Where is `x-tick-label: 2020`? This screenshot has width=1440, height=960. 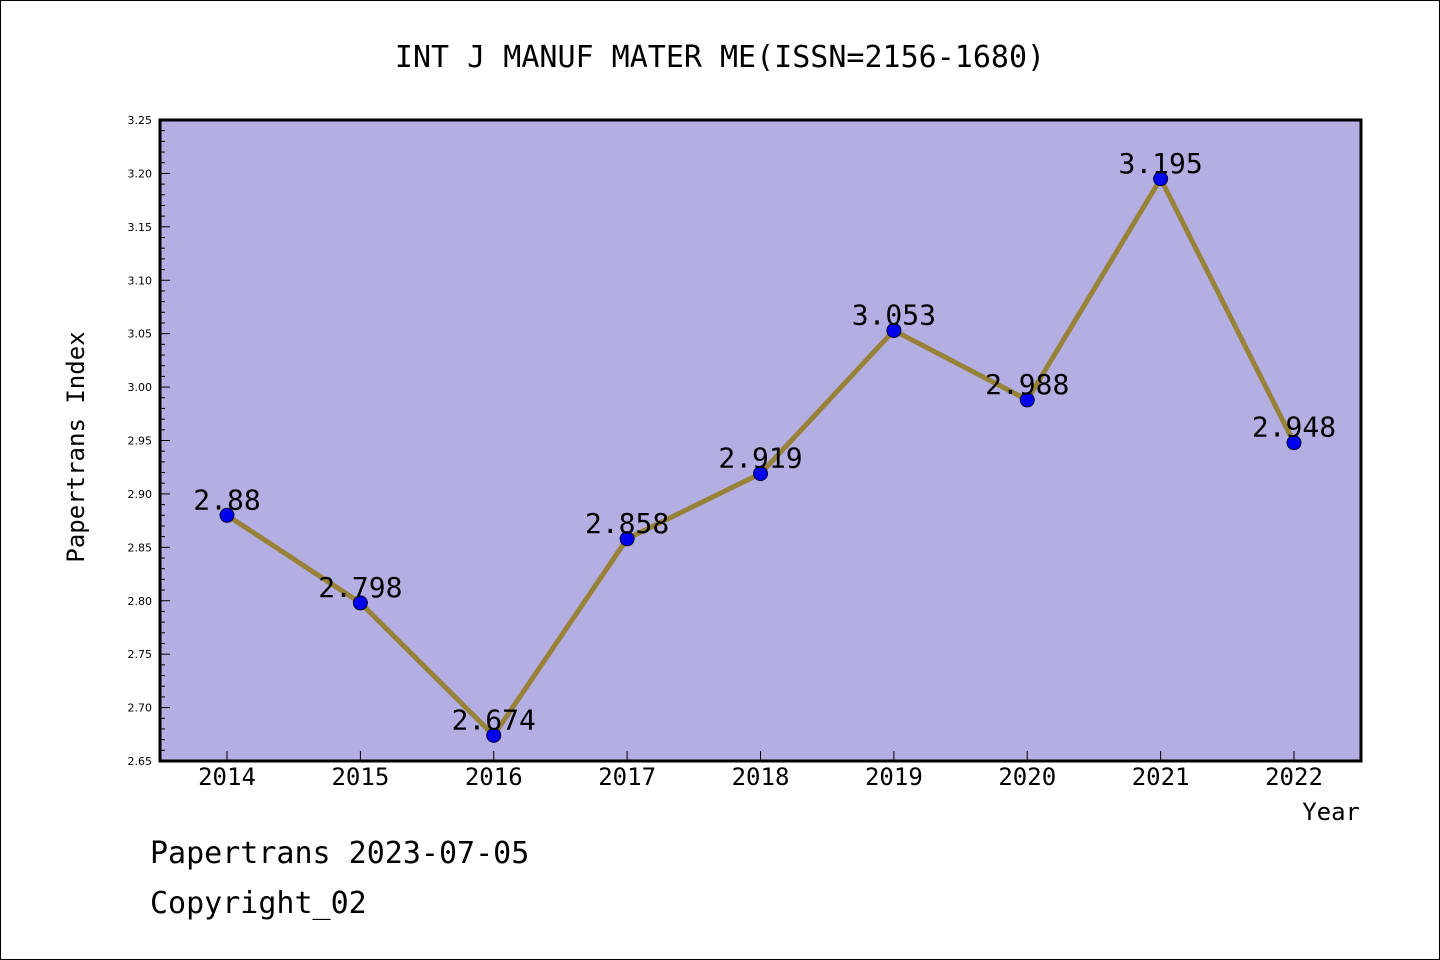
x-tick-label: 2020 is located at coordinates (1027, 777).